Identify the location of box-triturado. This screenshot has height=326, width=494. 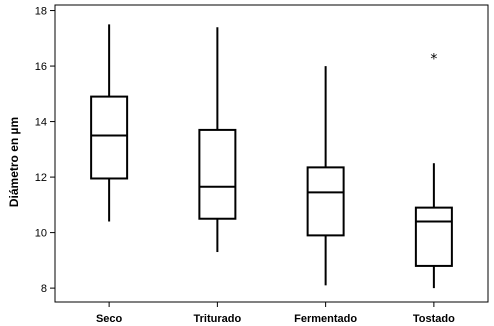
(217, 140).